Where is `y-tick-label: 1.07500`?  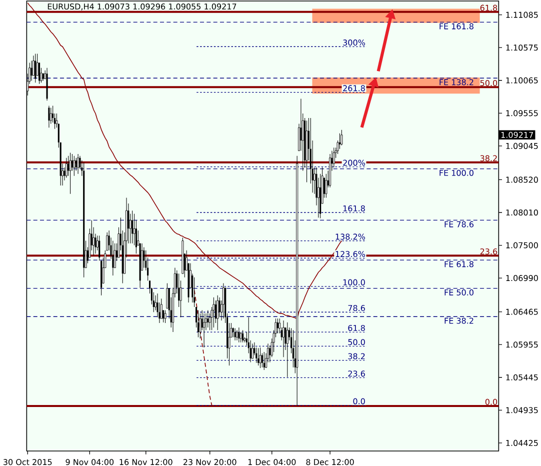 y-tick-label: 1.07500 is located at coordinates (522, 245).